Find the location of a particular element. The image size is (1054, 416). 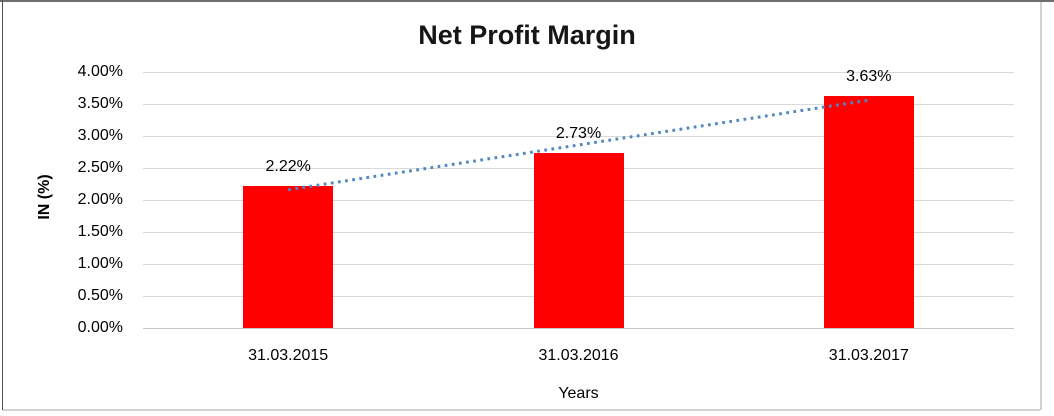

x-axis-tick-label: 31.03.2016 is located at coordinates (578, 355).